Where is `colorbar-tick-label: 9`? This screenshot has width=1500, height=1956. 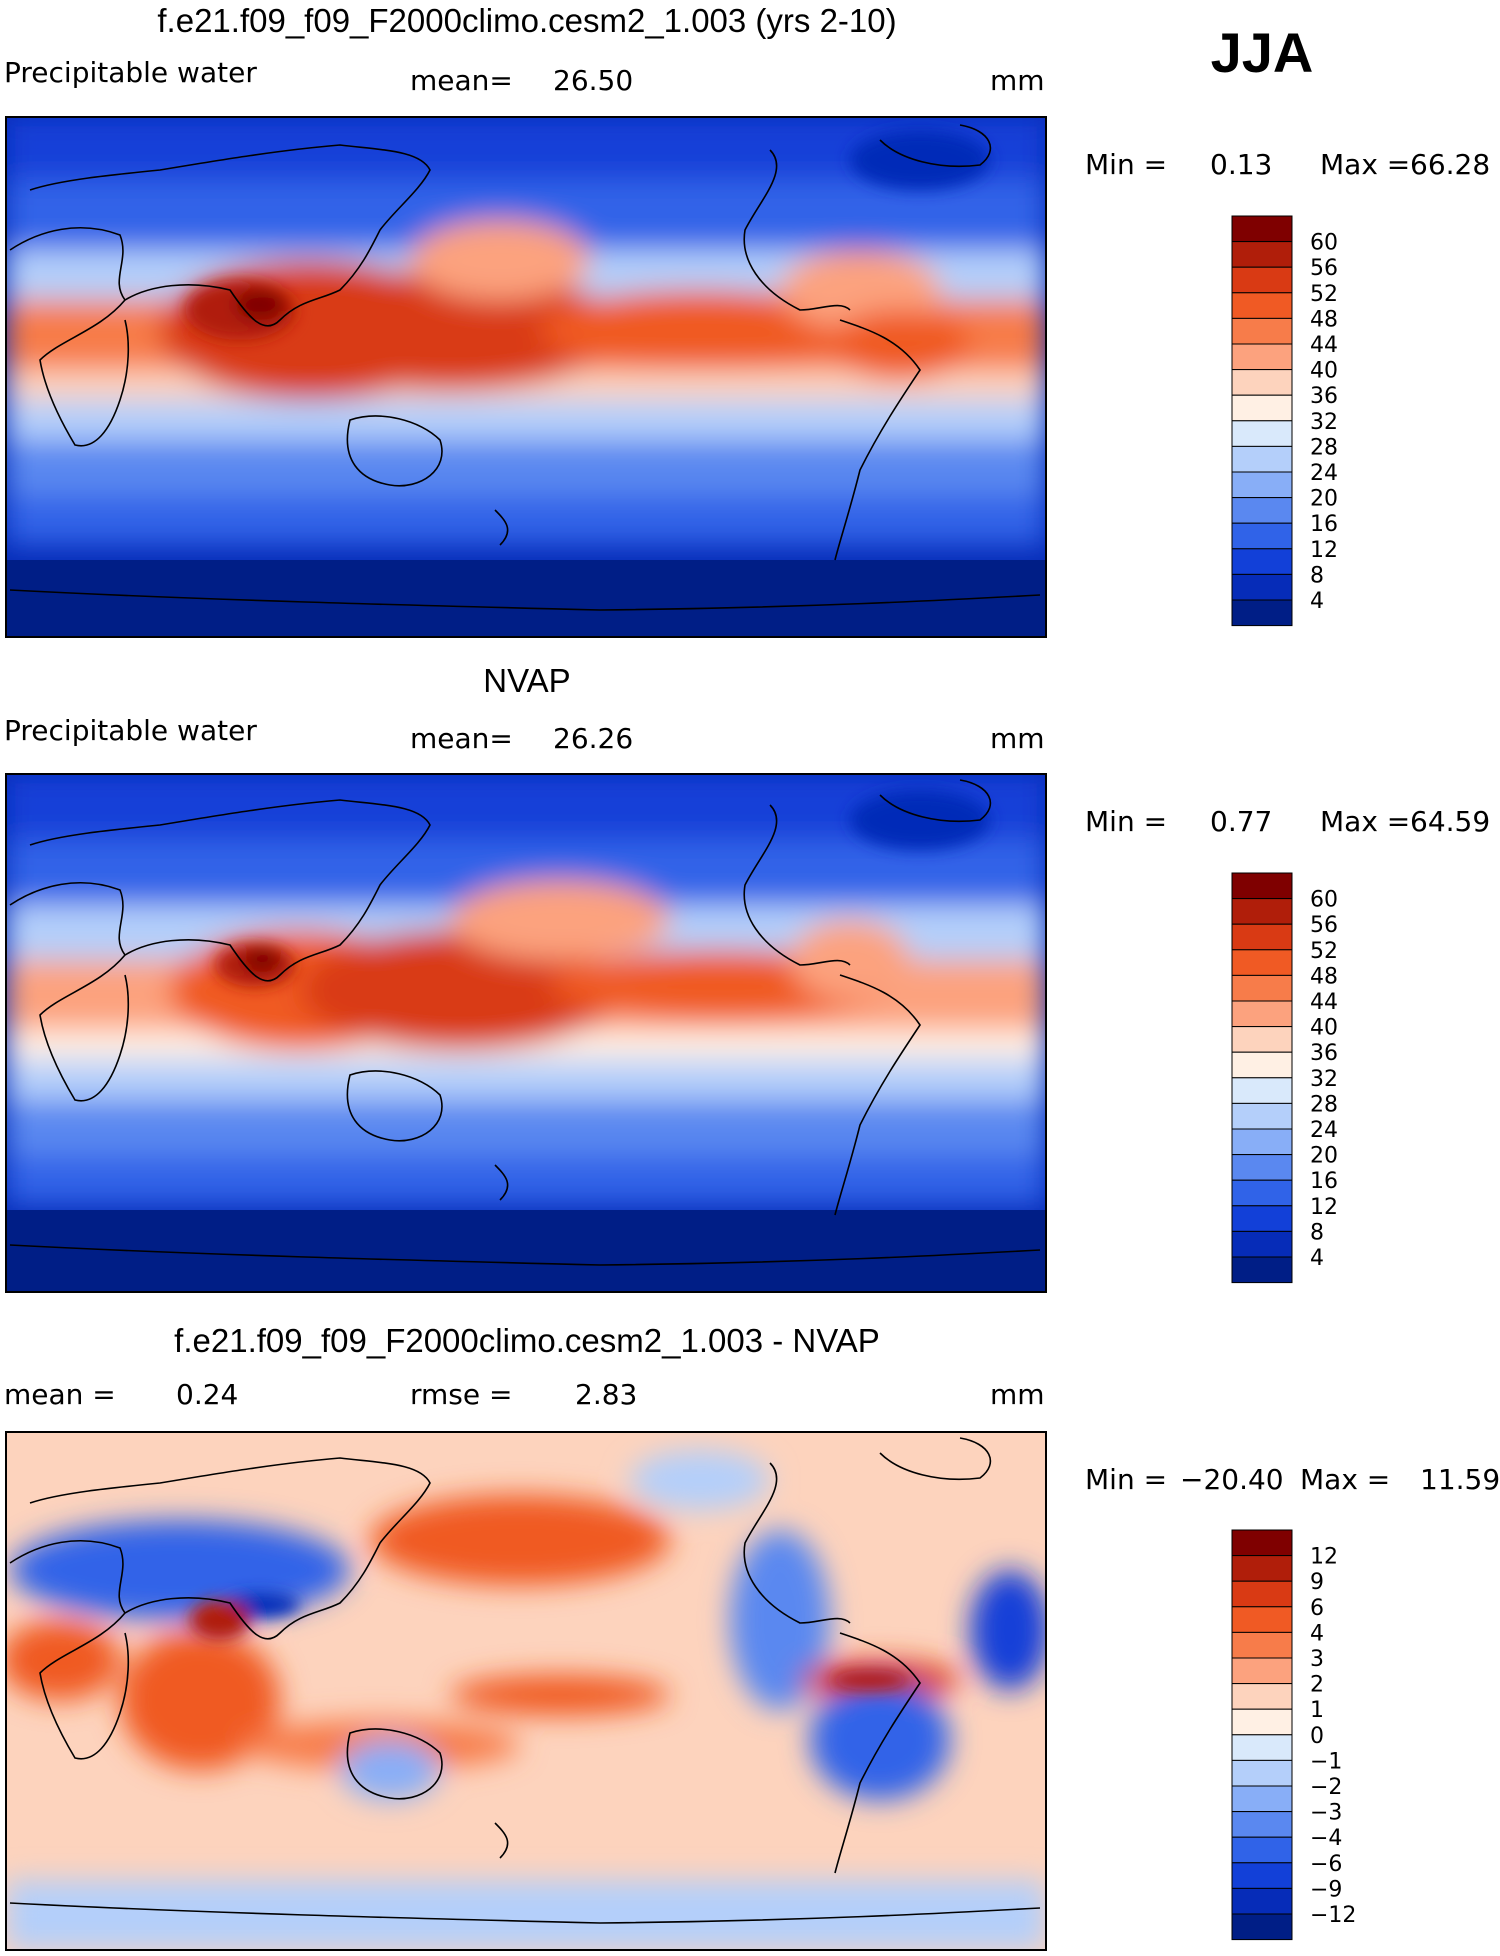 colorbar-tick-label: 9 is located at coordinates (1317, 1582).